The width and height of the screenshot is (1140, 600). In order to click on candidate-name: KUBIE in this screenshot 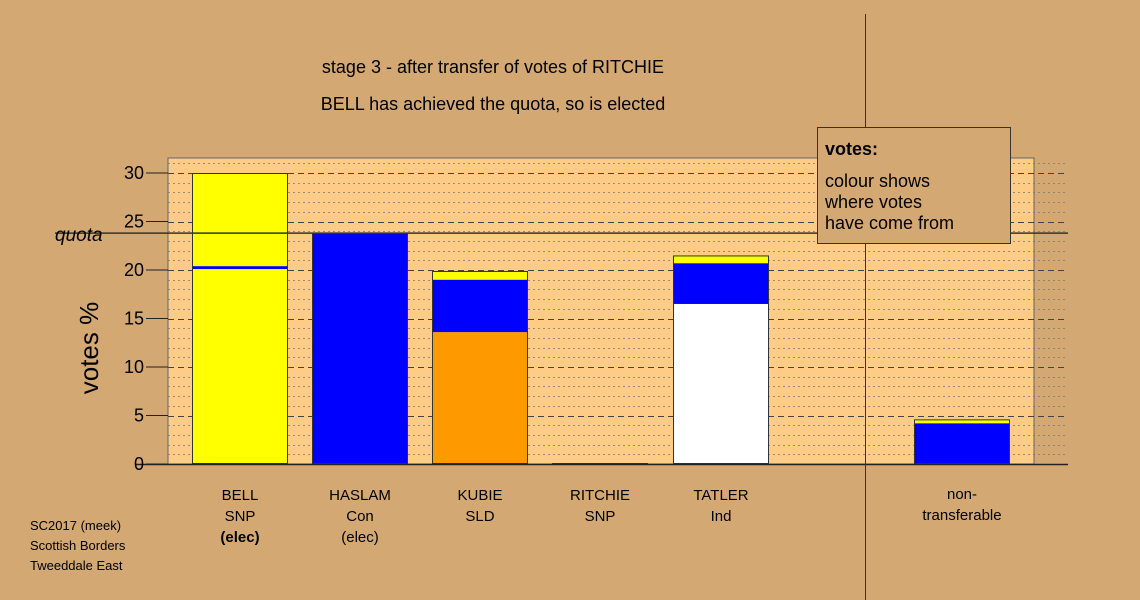, I will do `click(479, 495)`.